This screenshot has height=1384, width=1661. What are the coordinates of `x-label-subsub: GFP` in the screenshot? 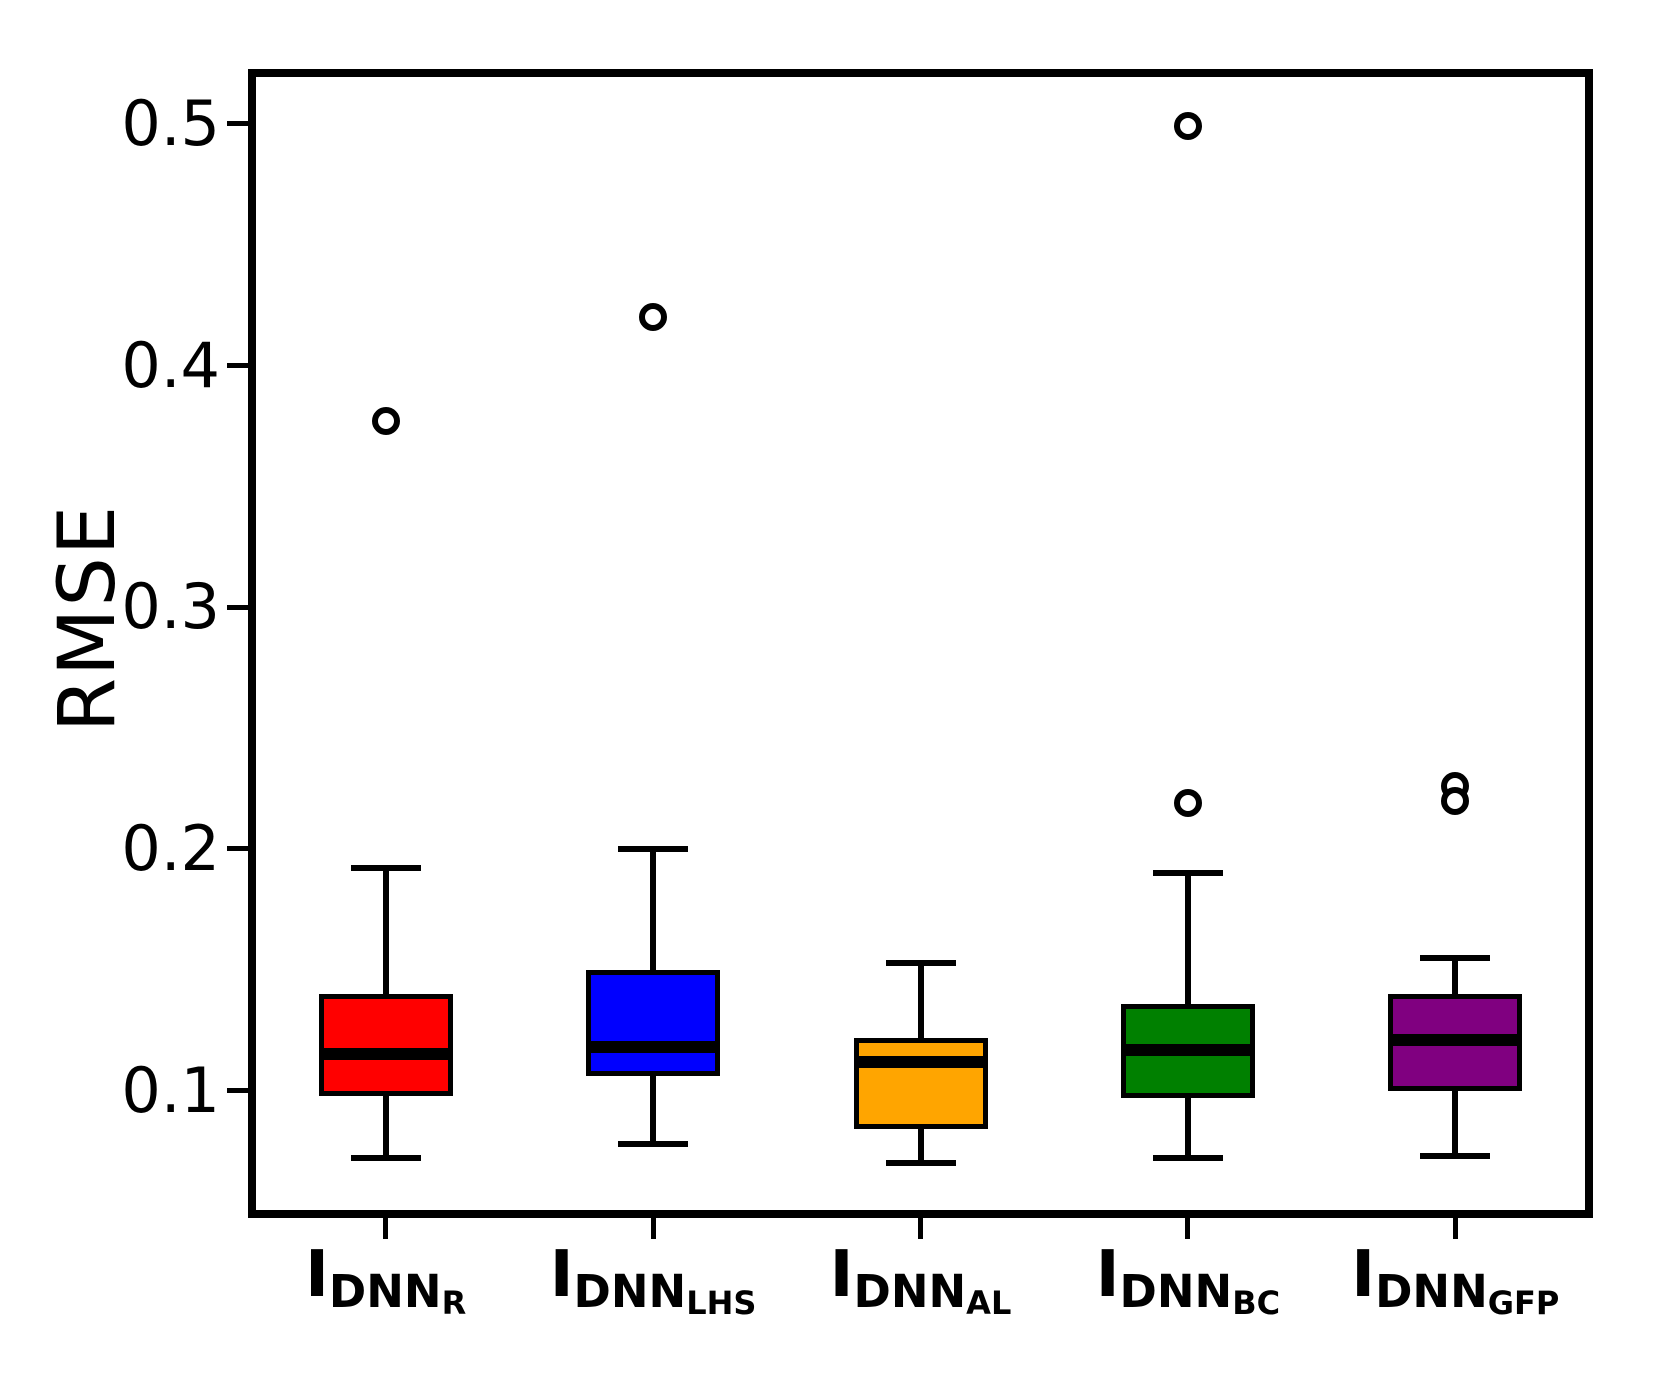 It's located at (1523, 1303).